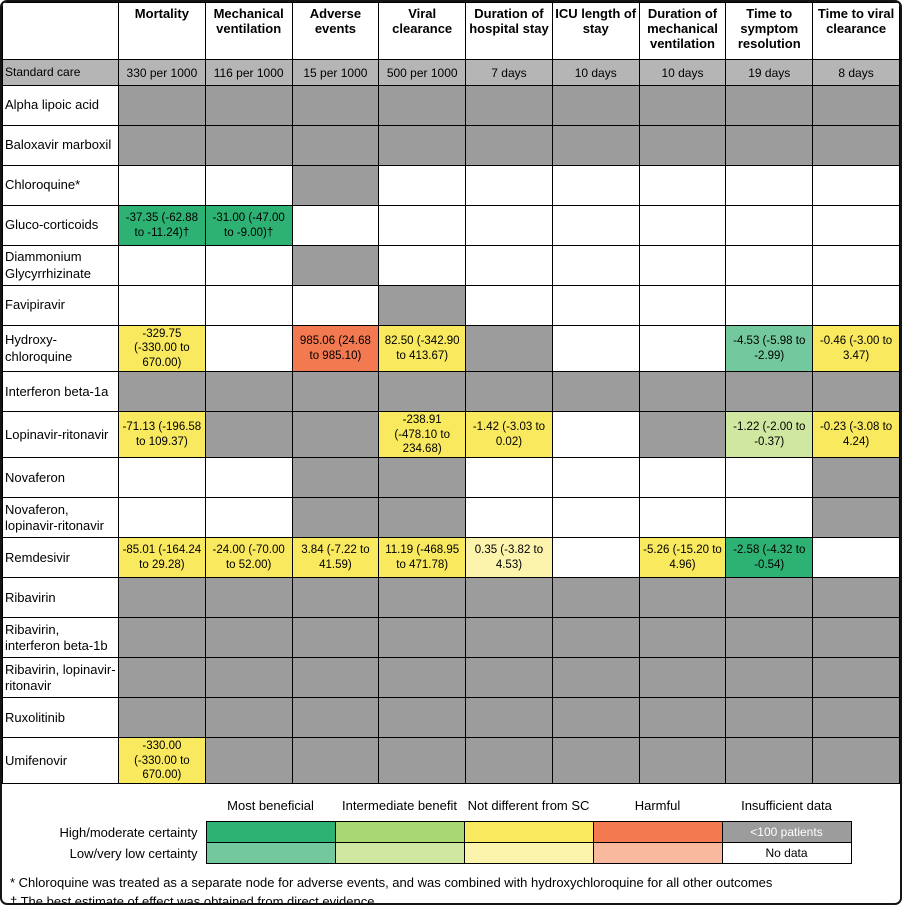 The width and height of the screenshot is (902, 905). Describe the element at coordinates (162, 435) in the screenshot. I see `outcome-cell: -71.13 (-196.58 to 109.37)` at that location.